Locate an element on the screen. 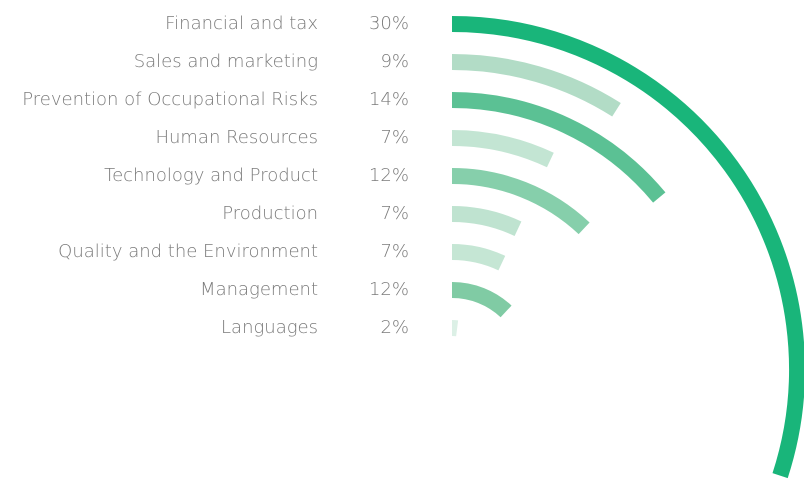 The height and width of the screenshot is (482, 804). category-label: Financial and tax is located at coordinates (241, 23).